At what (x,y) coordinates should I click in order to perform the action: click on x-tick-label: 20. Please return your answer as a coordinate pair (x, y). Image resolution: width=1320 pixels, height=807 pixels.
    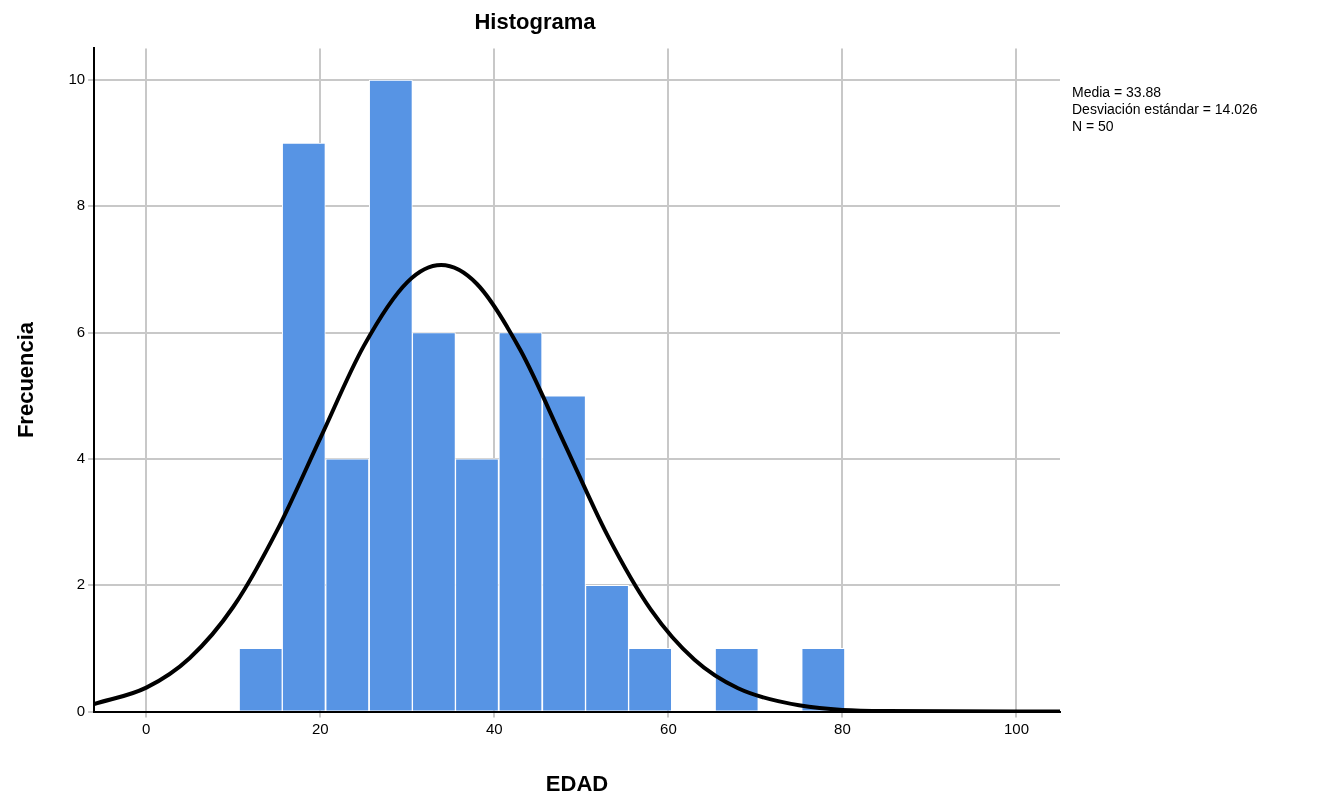
    Looking at the image, I should click on (320, 728).